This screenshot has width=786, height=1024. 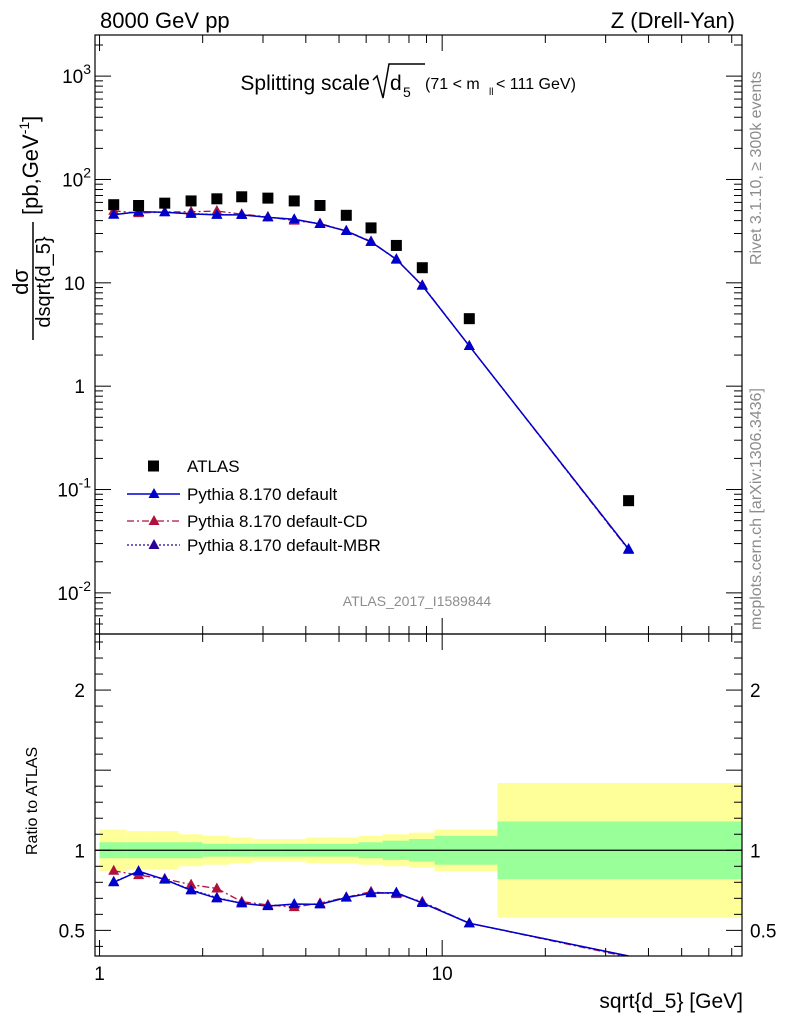 What do you see at coordinates (305, 83) in the screenshot?
I see `plot-title-main: Splitting scale` at bounding box center [305, 83].